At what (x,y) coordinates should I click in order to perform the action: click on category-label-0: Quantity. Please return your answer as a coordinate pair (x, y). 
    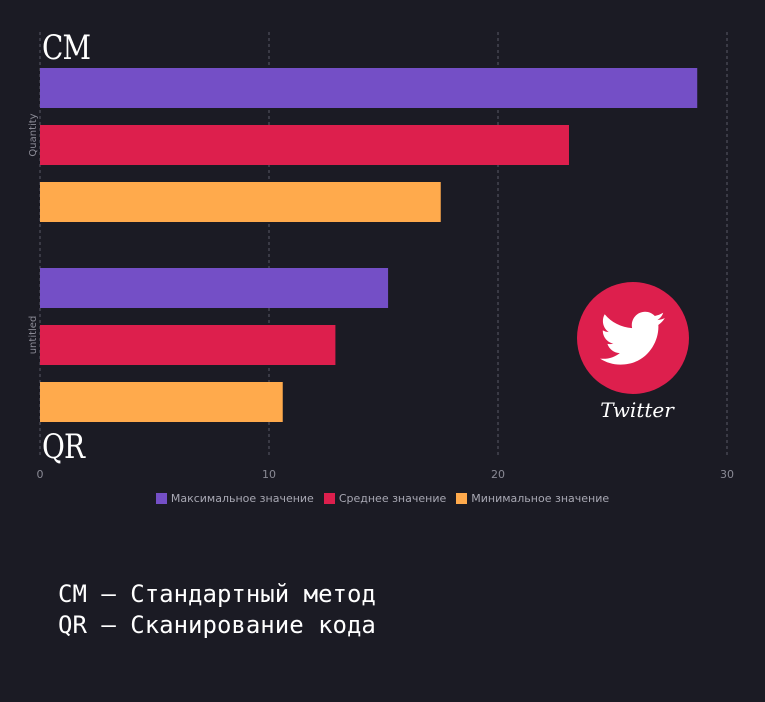
    Looking at the image, I should click on (33, 134).